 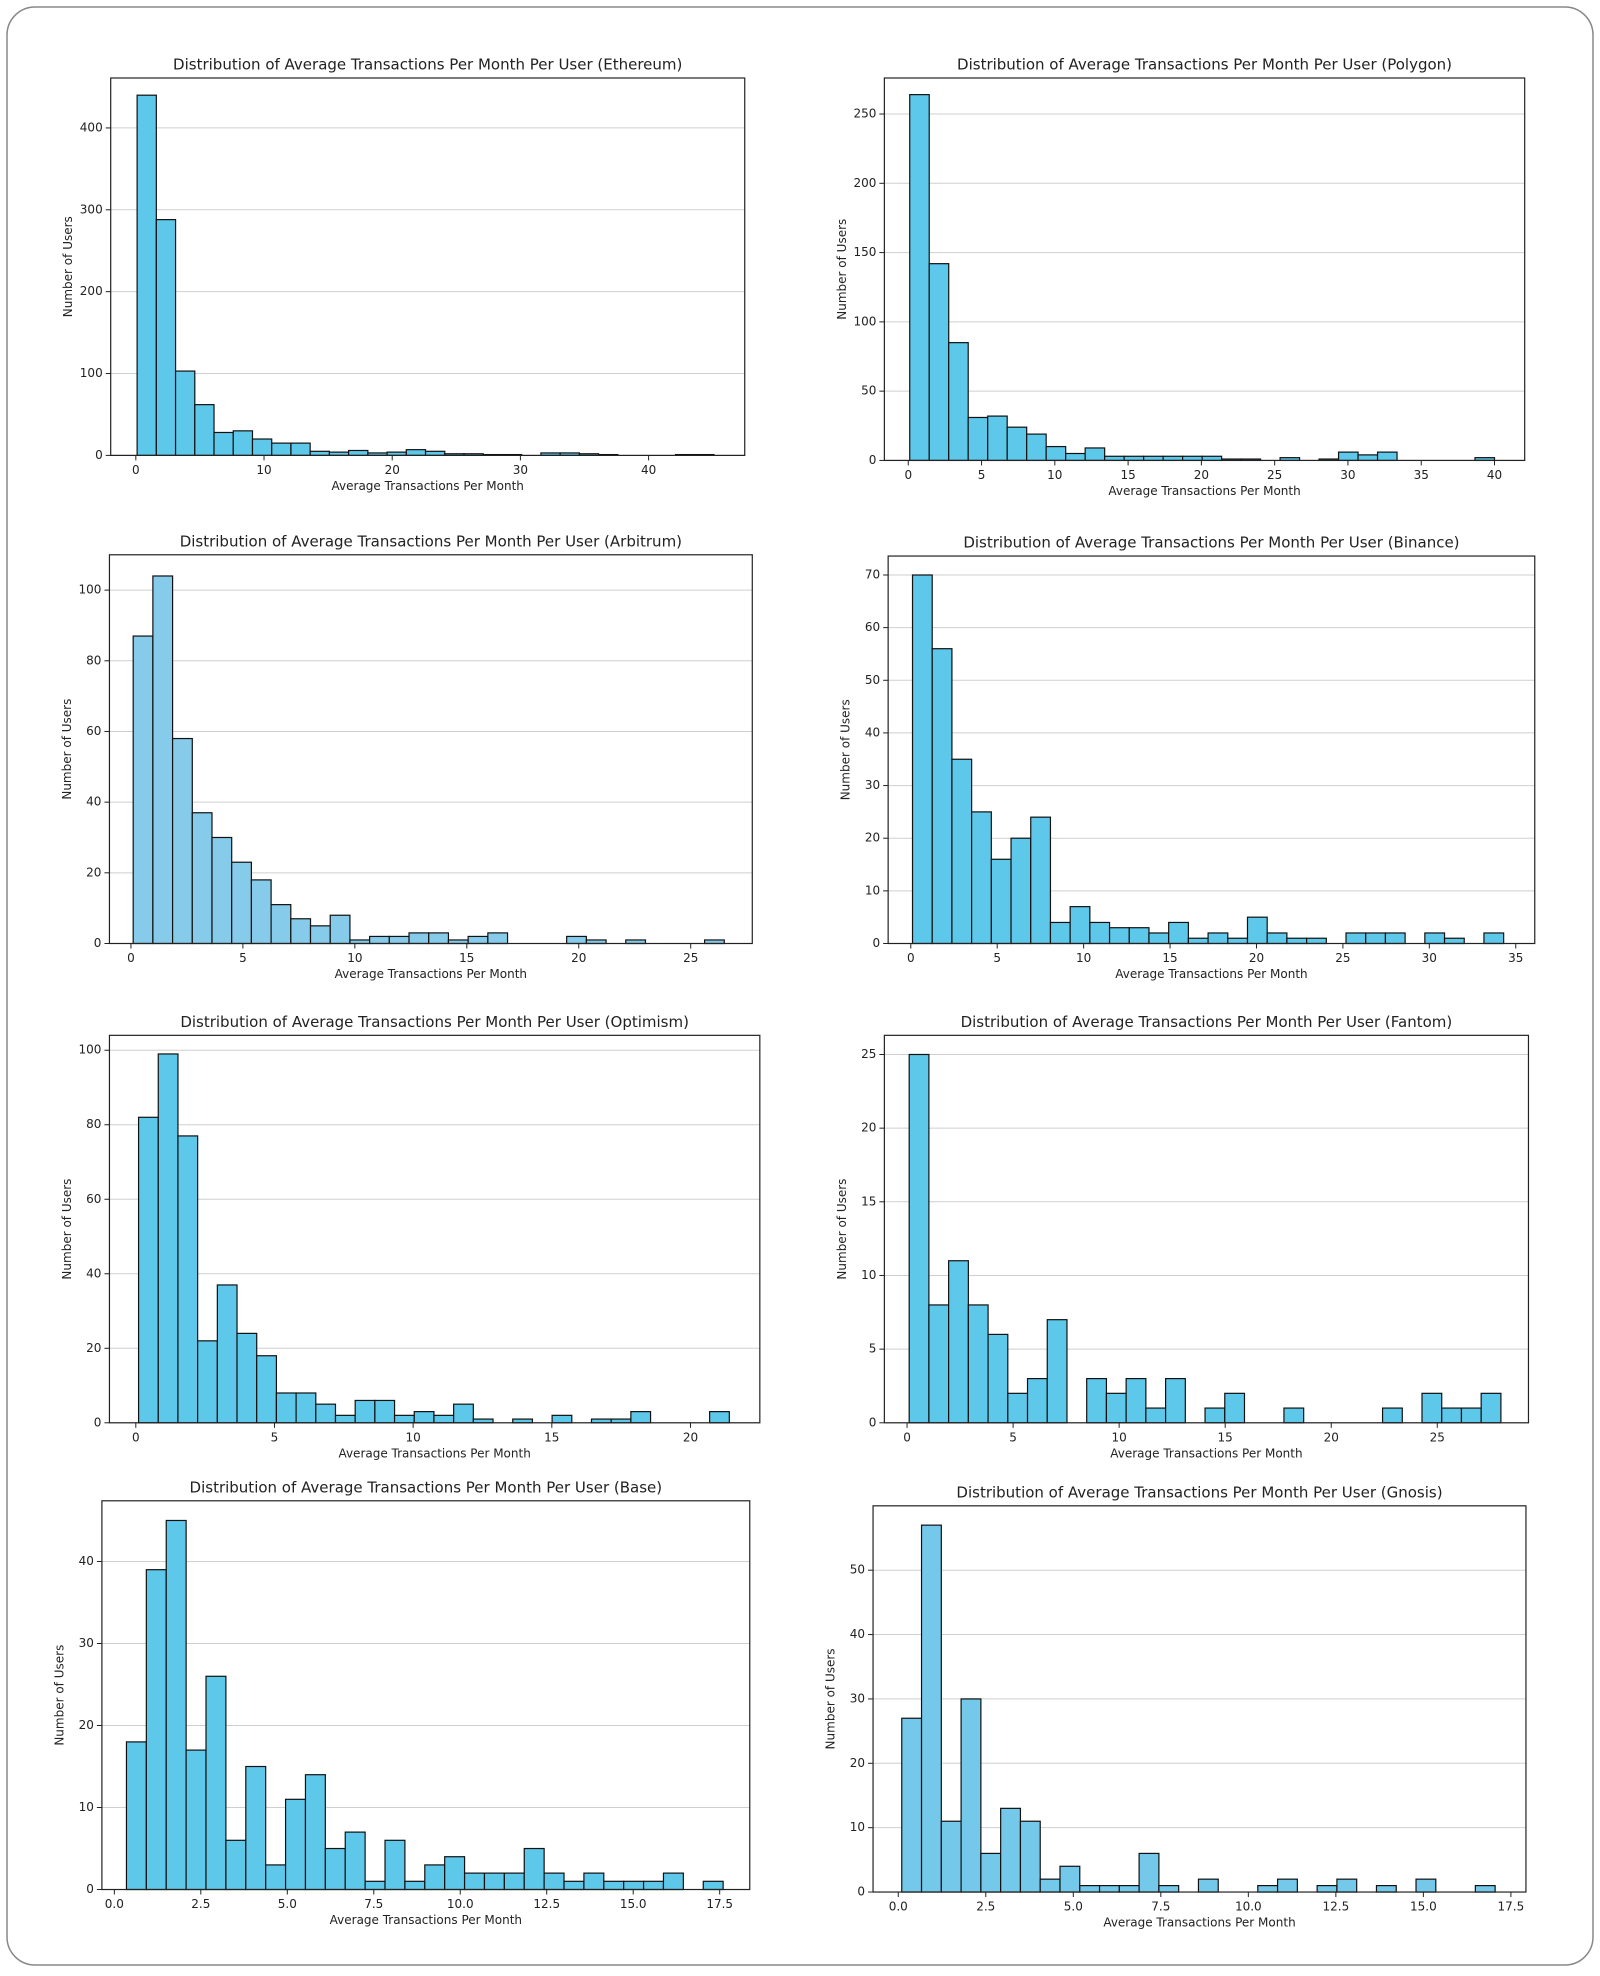 What do you see at coordinates (842, 1229) in the screenshot?
I see `y-axis-label: Number of Users` at bounding box center [842, 1229].